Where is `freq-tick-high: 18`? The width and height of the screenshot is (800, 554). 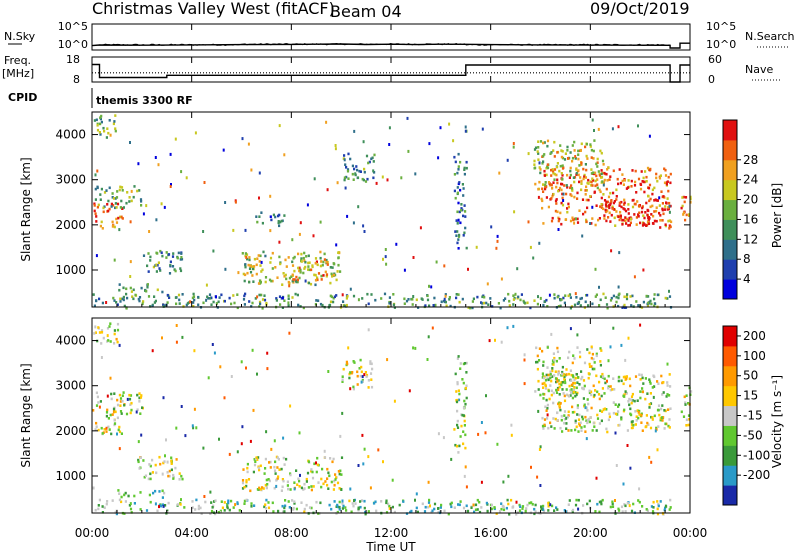
freq-tick-high: 18 is located at coordinates (73, 59).